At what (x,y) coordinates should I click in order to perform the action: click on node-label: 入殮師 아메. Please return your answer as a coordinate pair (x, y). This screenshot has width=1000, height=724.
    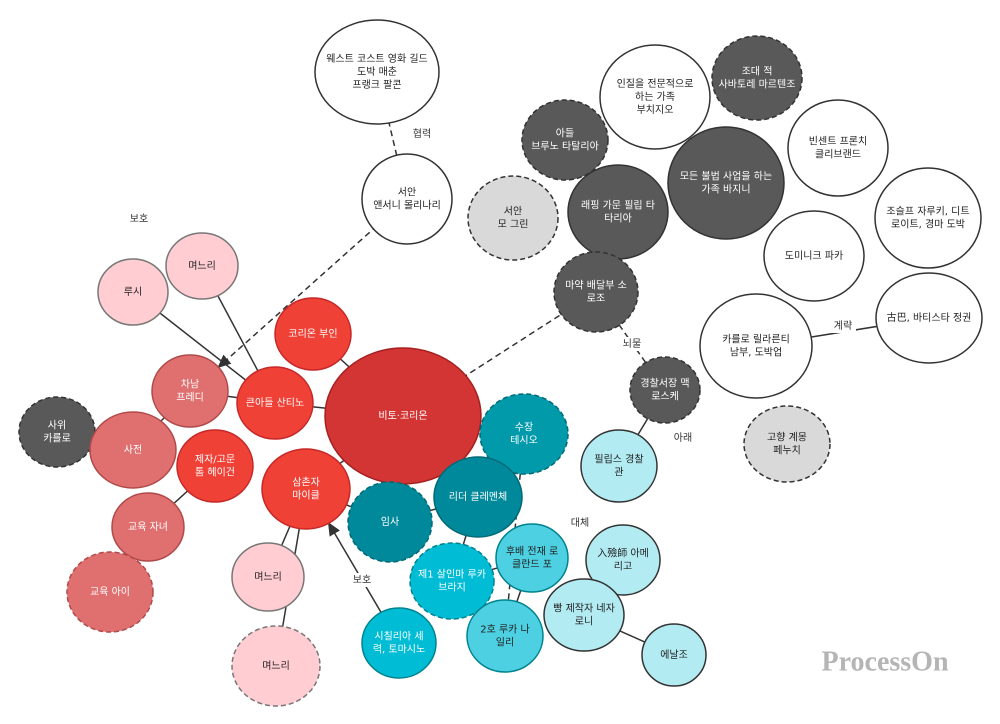
    Looking at the image, I should click on (623, 553).